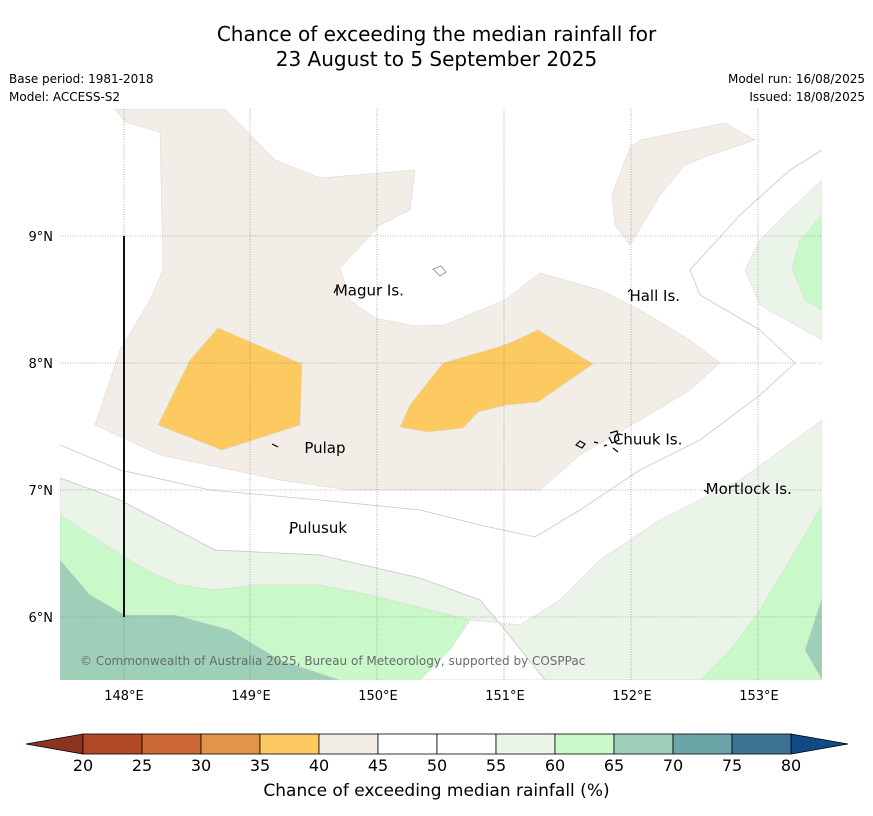 The image size is (873, 816). I want to click on colorbar: 20 25 30 35 40 45 50 55 60 65 70 75 80, so click(437, 754).